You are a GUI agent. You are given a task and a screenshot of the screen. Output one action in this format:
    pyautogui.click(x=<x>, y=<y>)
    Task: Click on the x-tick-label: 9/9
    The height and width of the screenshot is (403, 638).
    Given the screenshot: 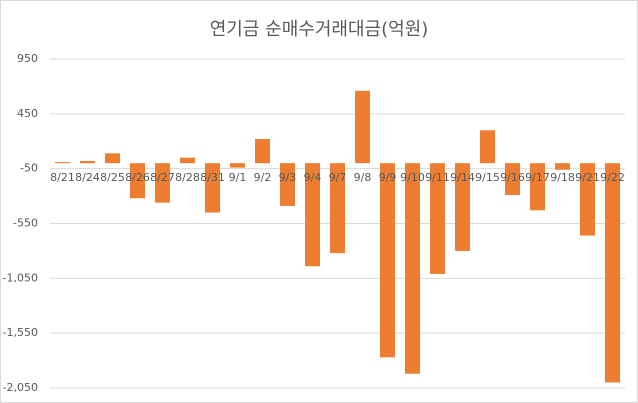 What is the action you would take?
    pyautogui.click(x=388, y=177)
    